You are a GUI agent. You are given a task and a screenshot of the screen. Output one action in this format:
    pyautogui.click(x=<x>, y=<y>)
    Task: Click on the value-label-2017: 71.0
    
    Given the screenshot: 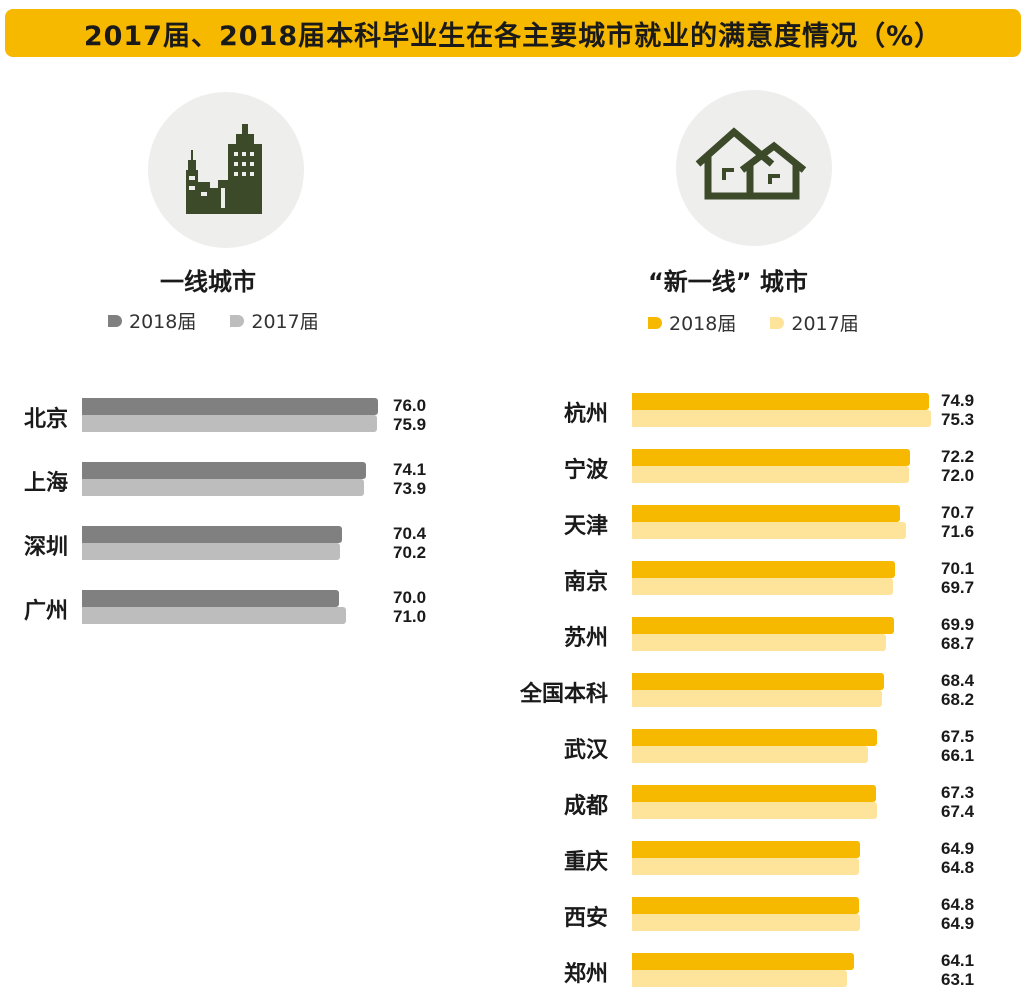 What is the action you would take?
    pyautogui.click(x=410, y=616)
    